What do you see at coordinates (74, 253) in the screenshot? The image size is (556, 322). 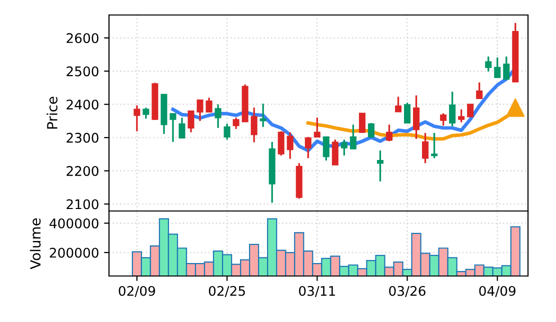 I see `y-tick-label: 200000` at bounding box center [74, 253].